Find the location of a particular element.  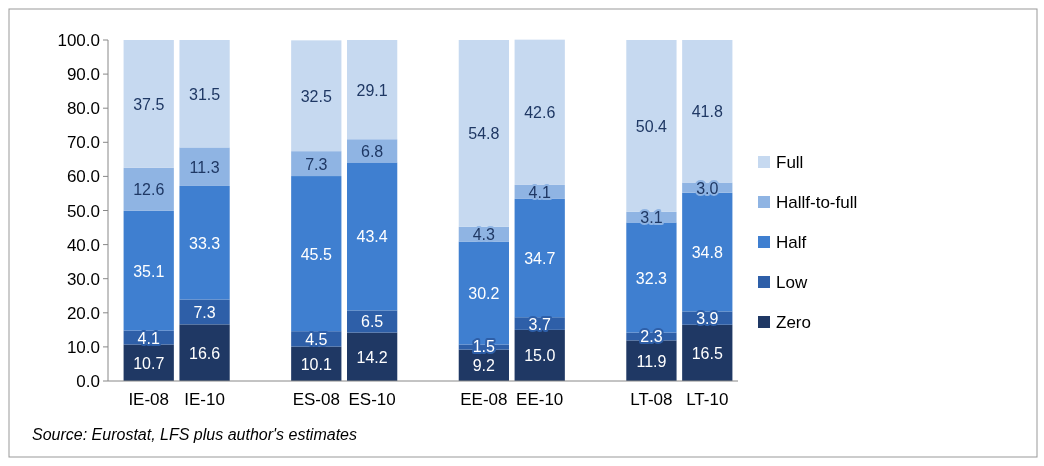

data-label: 16.5 is located at coordinates (707, 353).